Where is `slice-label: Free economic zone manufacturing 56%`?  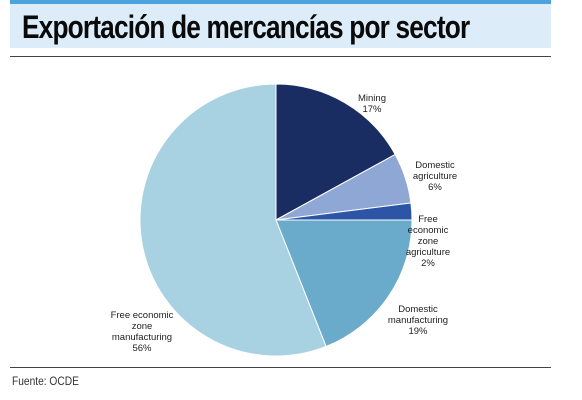
slice-label: Free economic zone manufacturing 56% is located at coordinates (142, 332).